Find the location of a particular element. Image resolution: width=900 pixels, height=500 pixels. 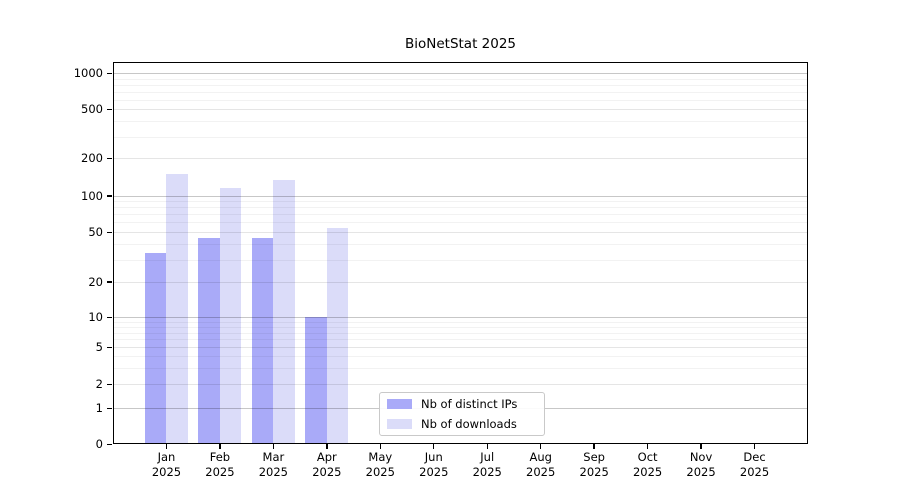

x-tick-label-oct: Oct 2025 is located at coordinates (647, 464).